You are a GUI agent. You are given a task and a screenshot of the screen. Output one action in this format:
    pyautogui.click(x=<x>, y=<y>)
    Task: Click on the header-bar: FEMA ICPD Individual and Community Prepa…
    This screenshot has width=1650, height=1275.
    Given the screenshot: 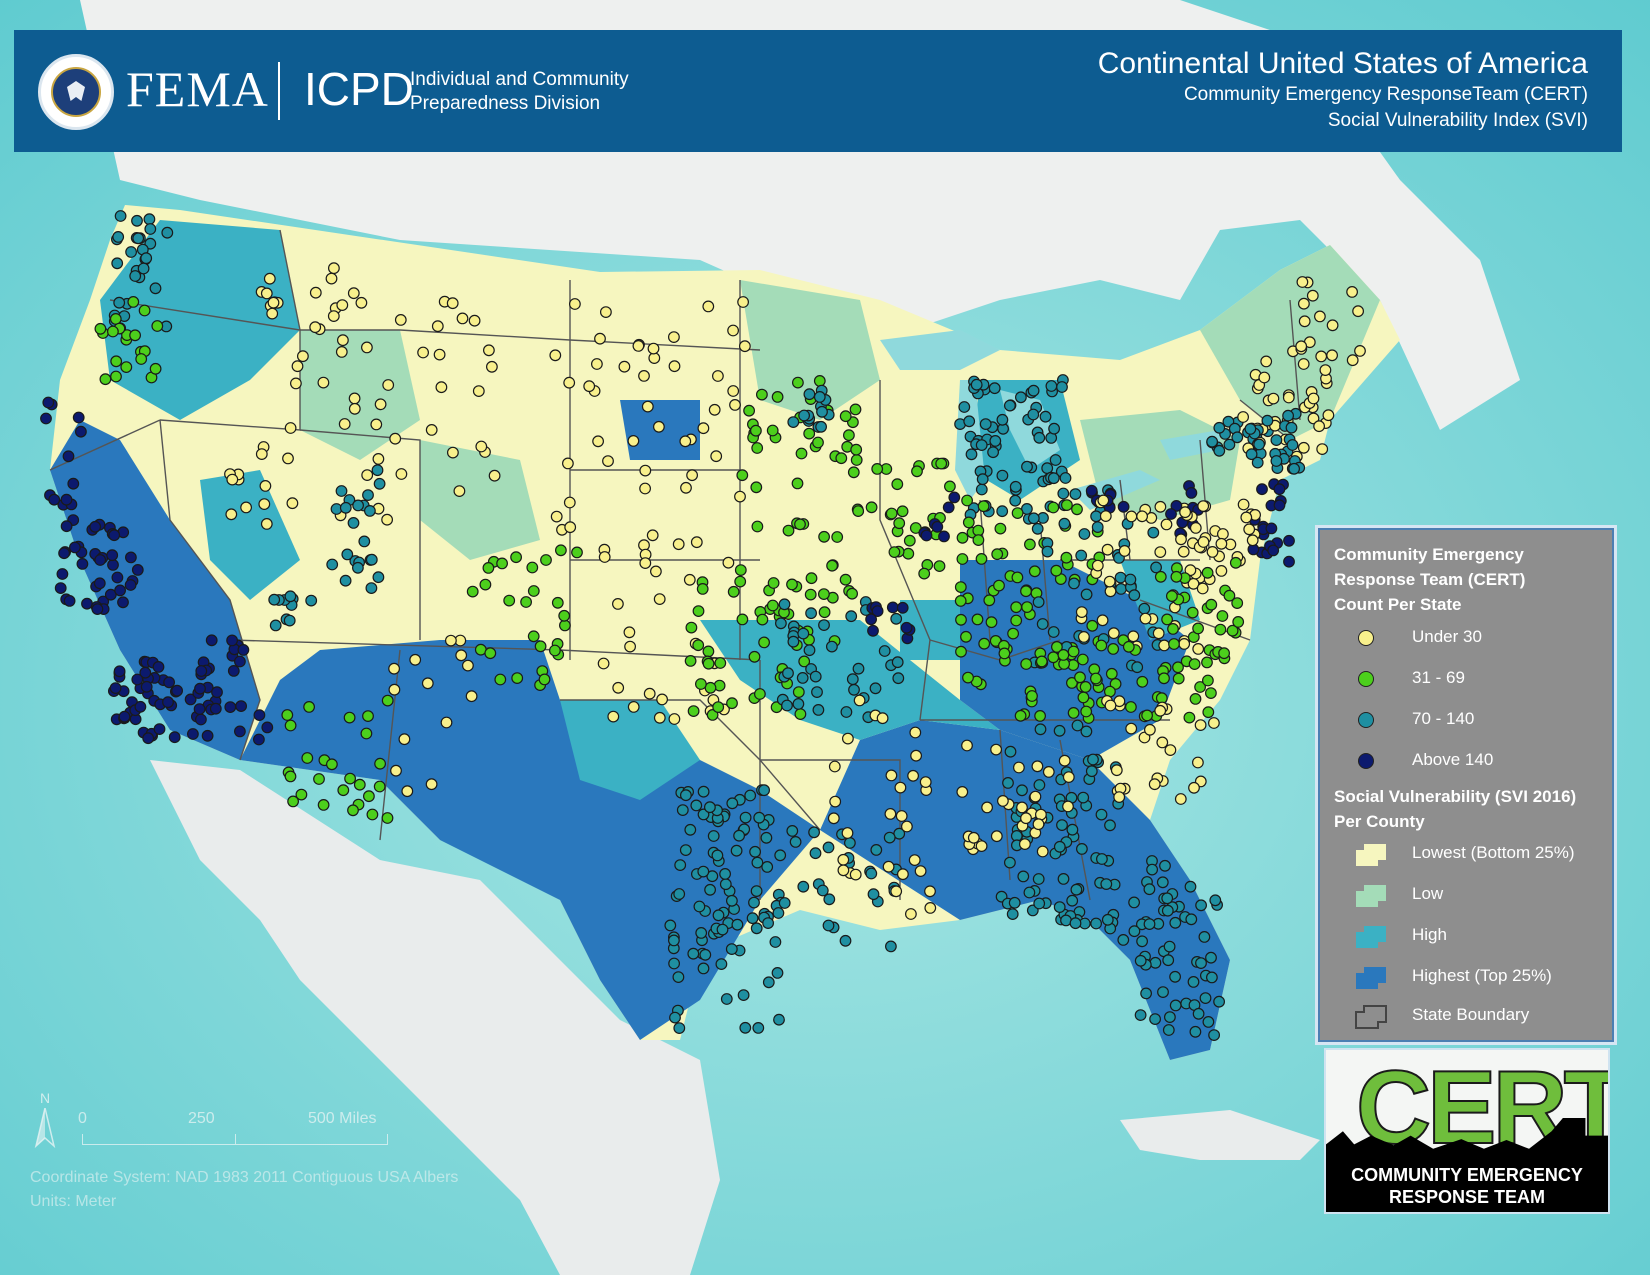 What is the action you would take?
    pyautogui.click(x=818, y=91)
    